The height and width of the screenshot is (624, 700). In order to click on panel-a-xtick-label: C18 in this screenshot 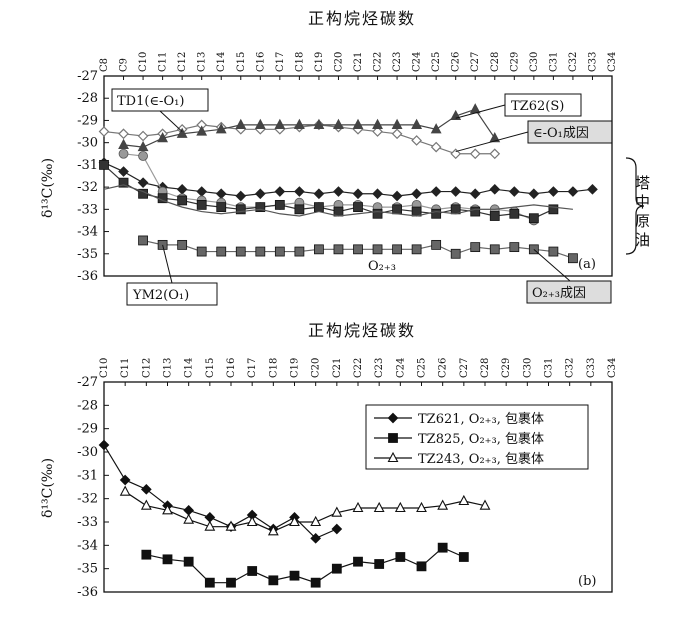, I will do `click(299, 62)`.